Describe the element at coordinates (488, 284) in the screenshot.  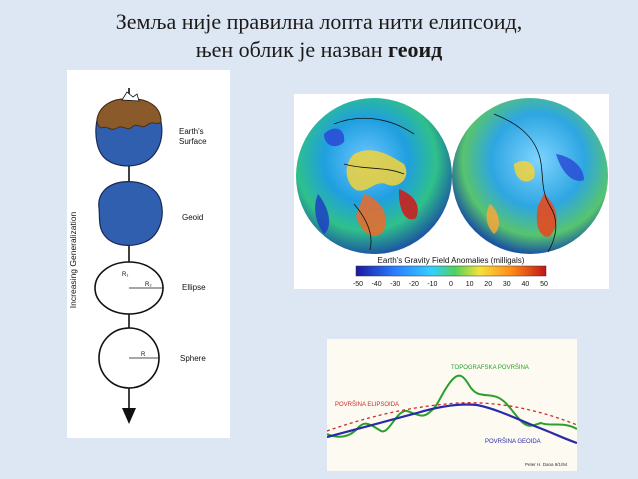
I see `colorbar-tick-label: 20` at that location.